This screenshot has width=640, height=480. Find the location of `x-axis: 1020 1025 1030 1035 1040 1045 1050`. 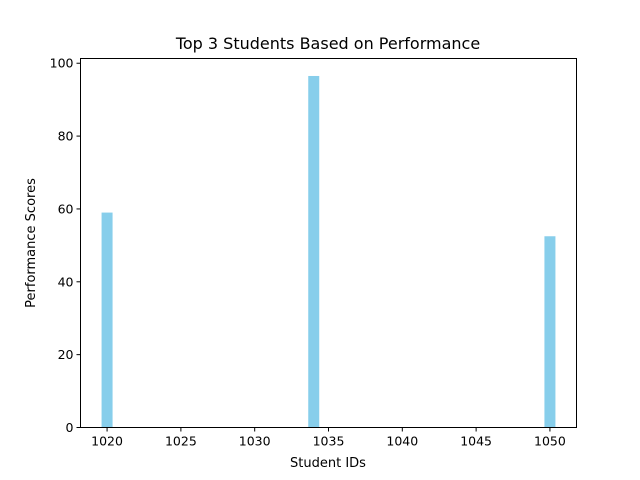

x-axis: 1020 1025 1030 1035 1040 1045 1050 is located at coordinates (328, 438).